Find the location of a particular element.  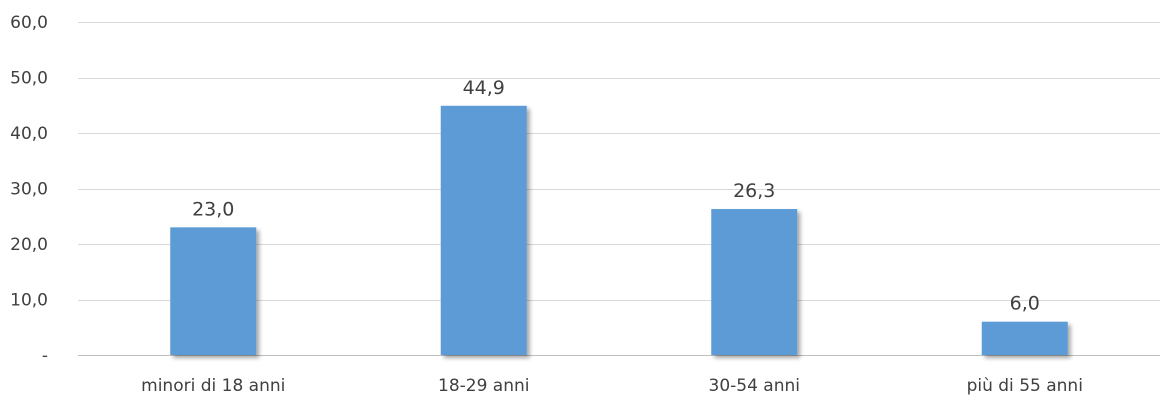

y-tick-label: 50,0 is located at coordinates (29, 79).